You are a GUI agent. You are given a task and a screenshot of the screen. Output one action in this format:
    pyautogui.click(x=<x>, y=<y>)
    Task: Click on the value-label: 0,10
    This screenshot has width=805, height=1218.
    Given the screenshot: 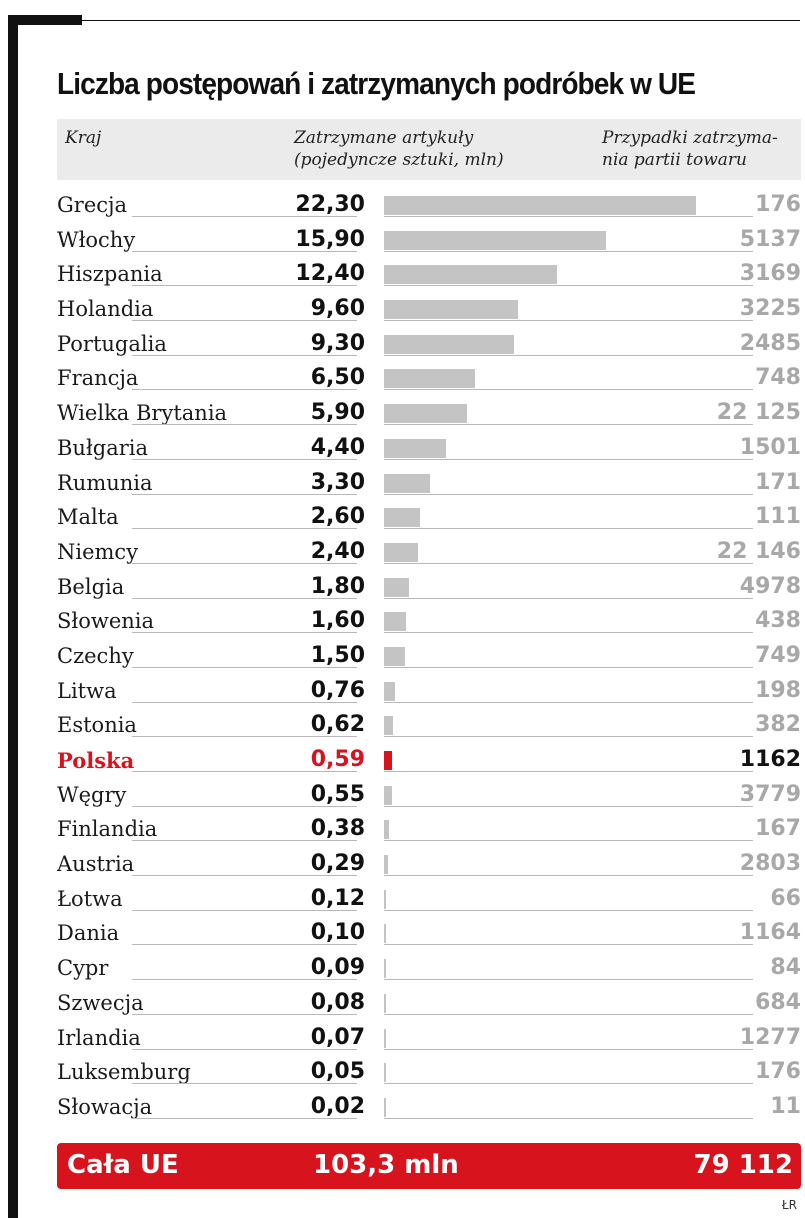 What is the action you would take?
    pyautogui.click(x=337, y=933)
    